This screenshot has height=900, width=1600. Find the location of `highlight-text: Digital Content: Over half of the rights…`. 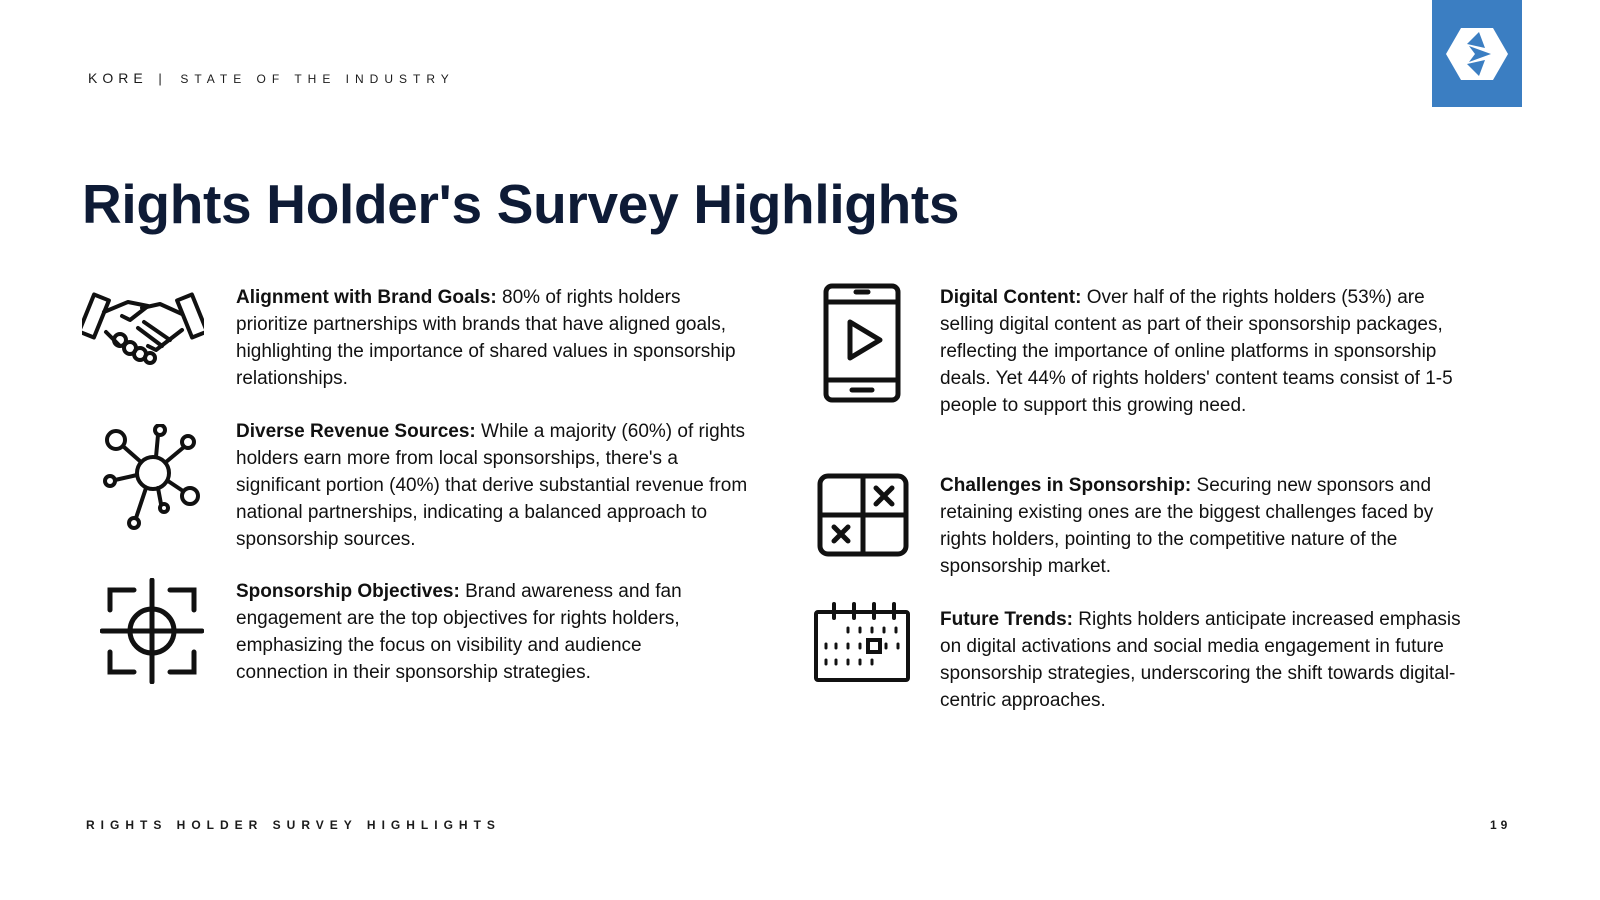

highlight-text: Digital Content: Over half of the rights… is located at coordinates (1200, 351).